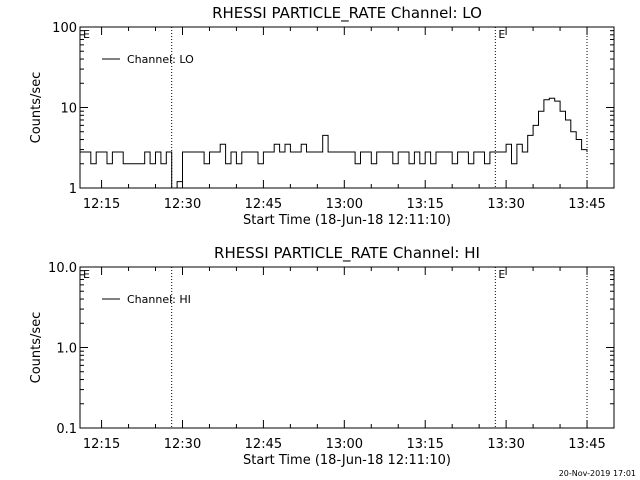  Describe the element at coordinates (597, 473) in the screenshot. I see `footer-timestamp: 20-Nov-2019 17:01` at that location.